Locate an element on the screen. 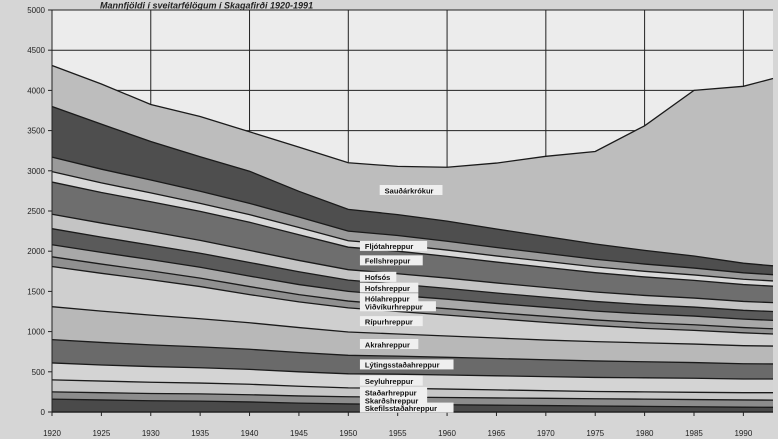  series-label-6: Rípurhreppur is located at coordinates (389, 321).